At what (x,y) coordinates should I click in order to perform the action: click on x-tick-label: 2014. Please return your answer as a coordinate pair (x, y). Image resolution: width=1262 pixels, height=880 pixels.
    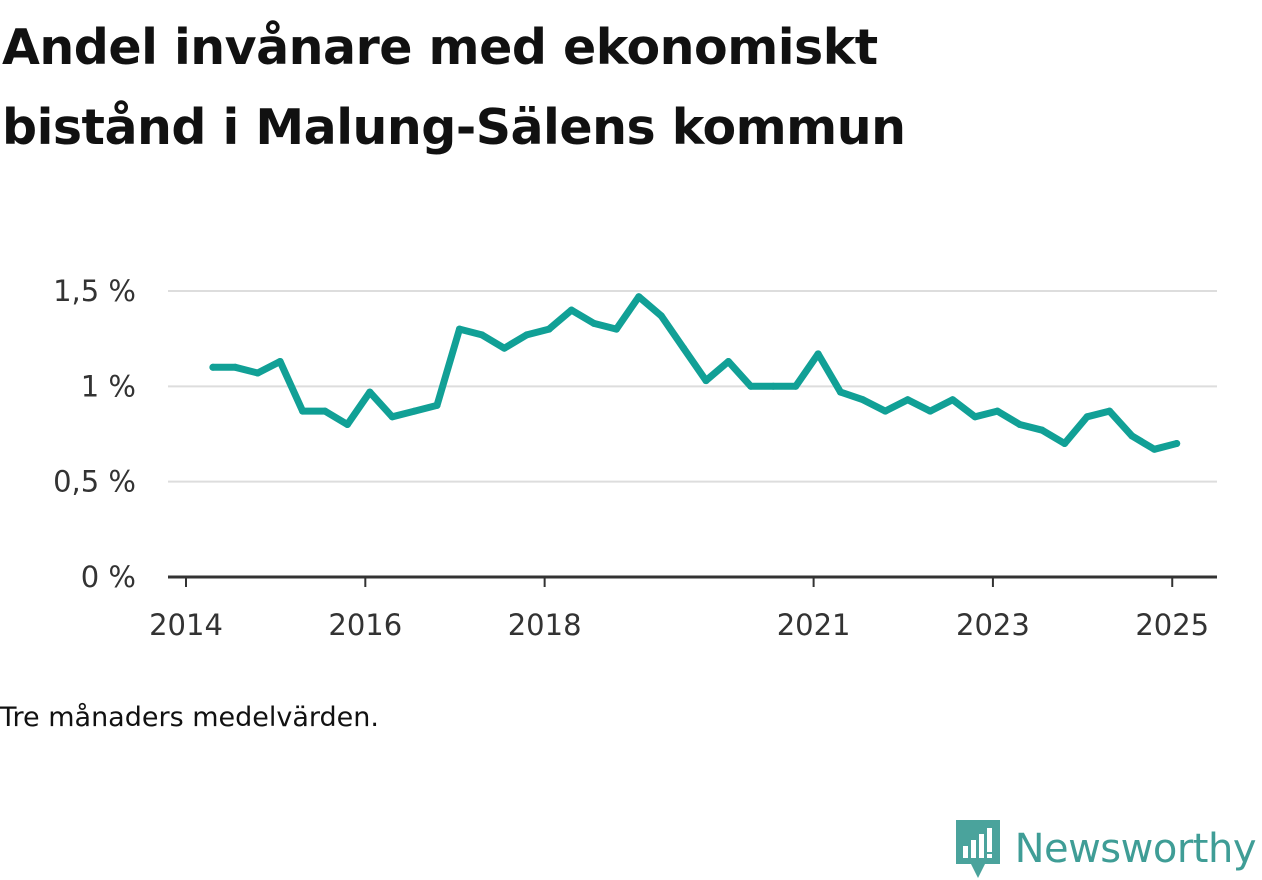
    Looking at the image, I should click on (186, 625).